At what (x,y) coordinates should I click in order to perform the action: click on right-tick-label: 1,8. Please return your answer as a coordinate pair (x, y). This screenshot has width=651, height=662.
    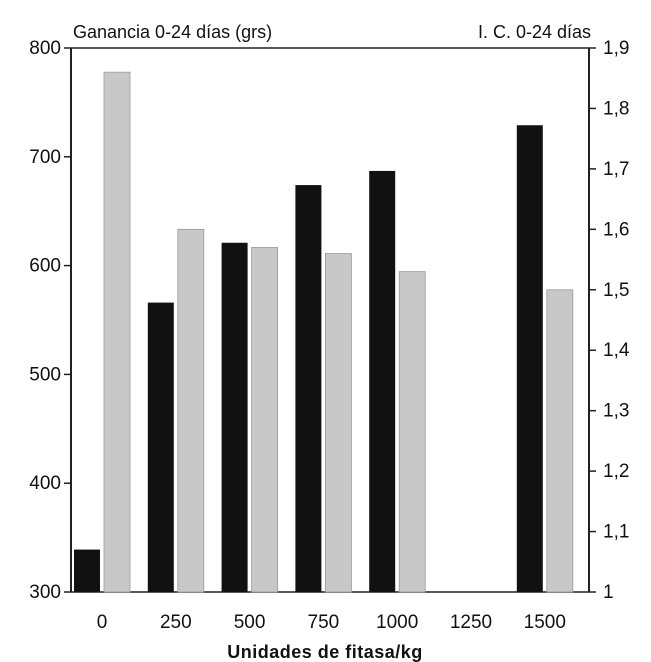
    Looking at the image, I should click on (616, 108).